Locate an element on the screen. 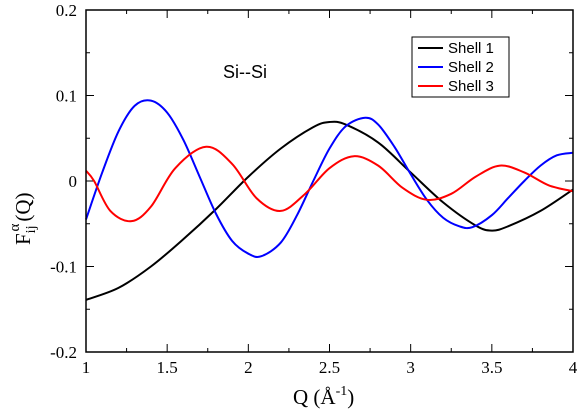  y-axis-label: Fijα (Q) is located at coordinates (23, 219).